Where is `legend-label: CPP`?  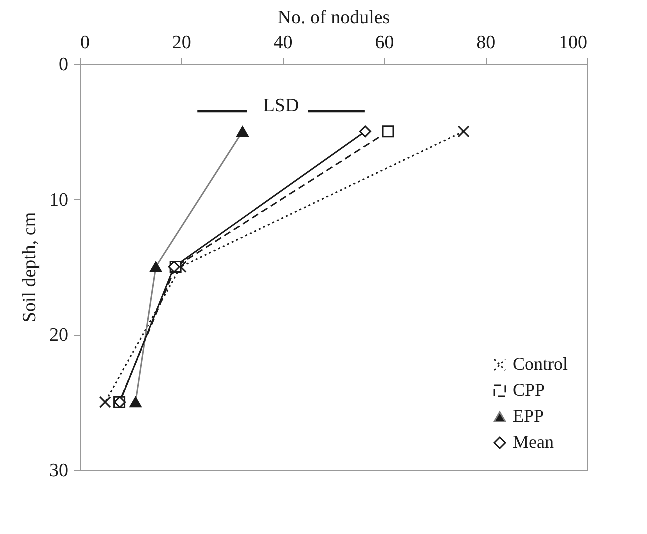
legend-label: CPP is located at coordinates (529, 390).